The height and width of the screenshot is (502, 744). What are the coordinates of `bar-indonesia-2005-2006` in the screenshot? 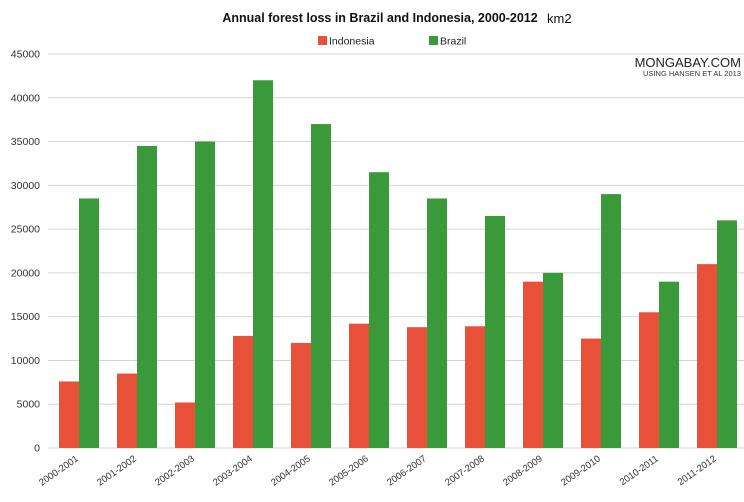 It's located at (359, 385).